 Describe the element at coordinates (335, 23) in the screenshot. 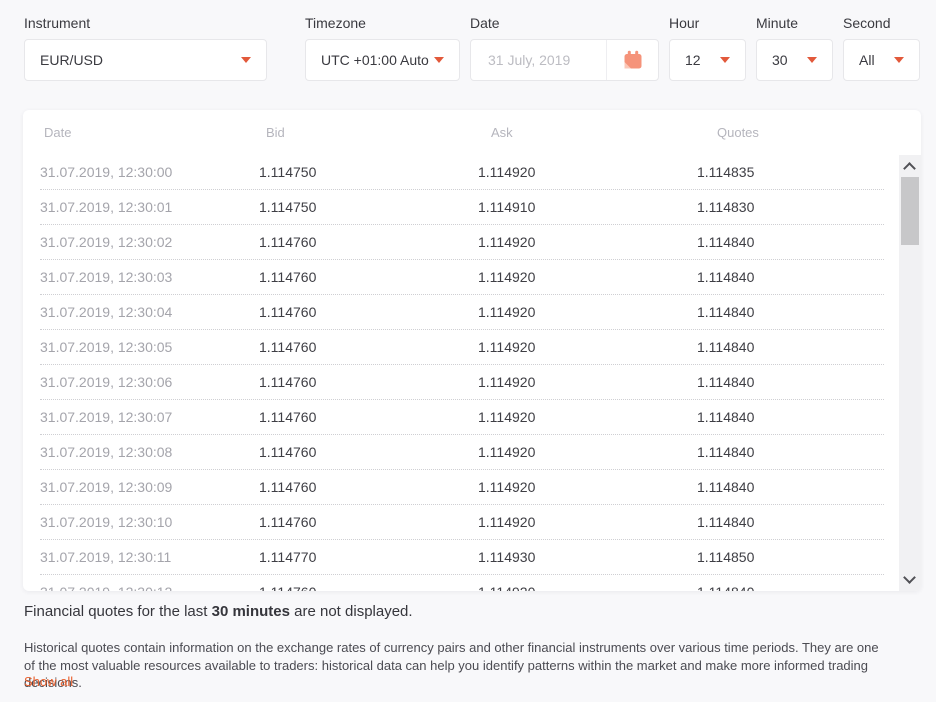

I see `timezone-label: Timezone` at that location.